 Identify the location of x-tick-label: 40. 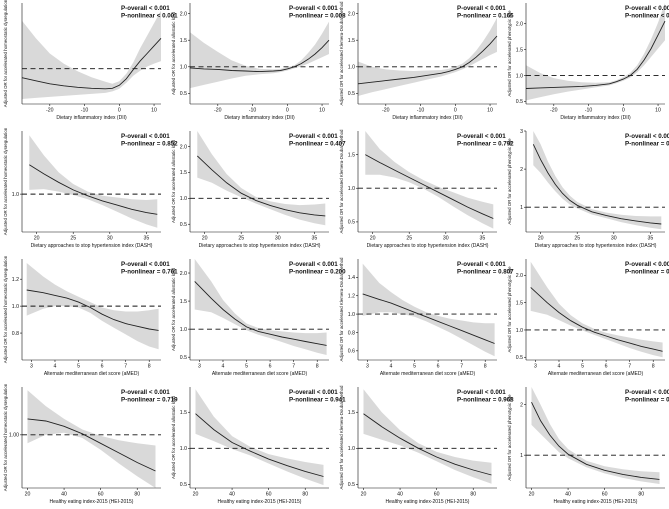
(64, 495).